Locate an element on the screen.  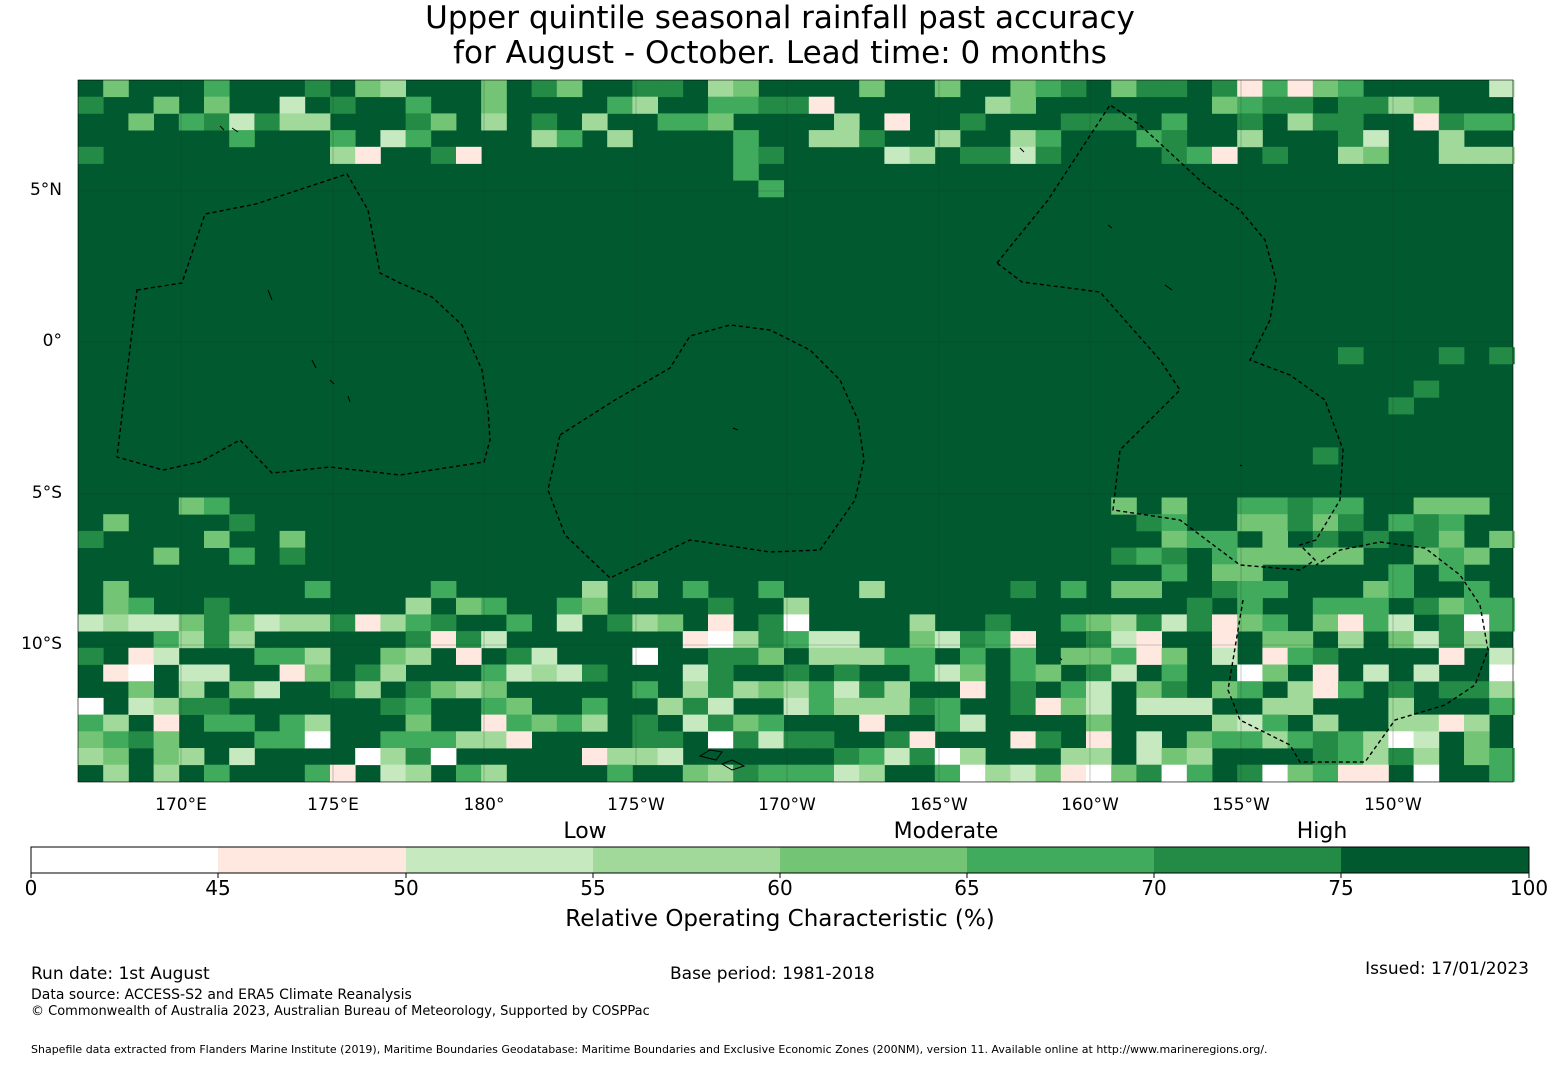
longitude-label: 150°W is located at coordinates (1393, 805).